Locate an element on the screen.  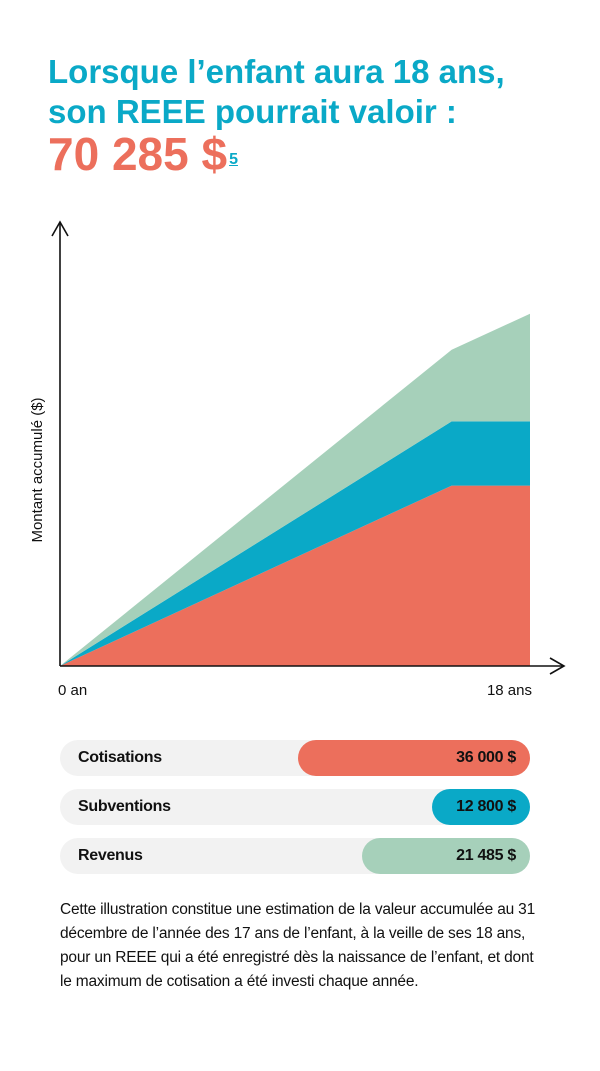
projected-amount-value: 70 285 $ is located at coordinates (138, 154).